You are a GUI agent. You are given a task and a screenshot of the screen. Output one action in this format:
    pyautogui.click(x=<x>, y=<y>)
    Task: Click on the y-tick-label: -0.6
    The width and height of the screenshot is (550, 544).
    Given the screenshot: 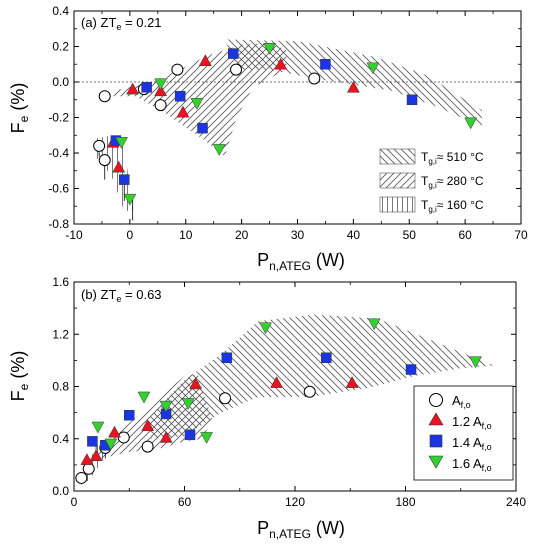 What is the action you would take?
    pyautogui.click(x=58, y=189)
    